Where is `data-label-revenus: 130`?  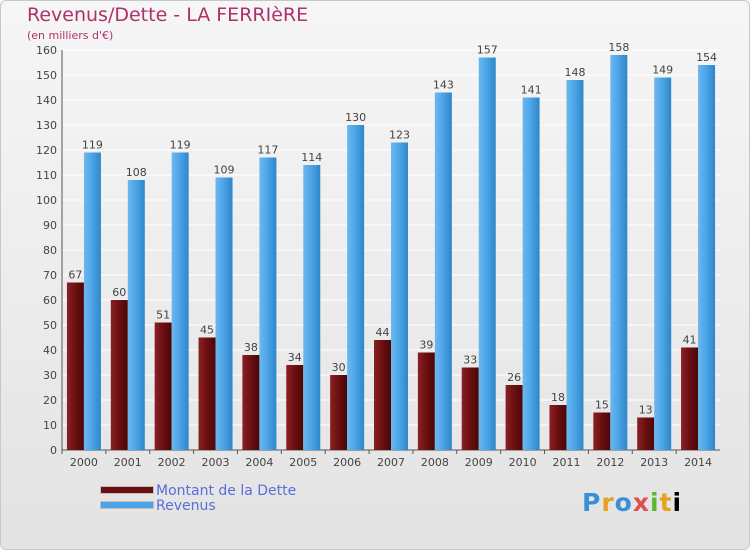
data-label-revenus: 130 is located at coordinates (355, 117).